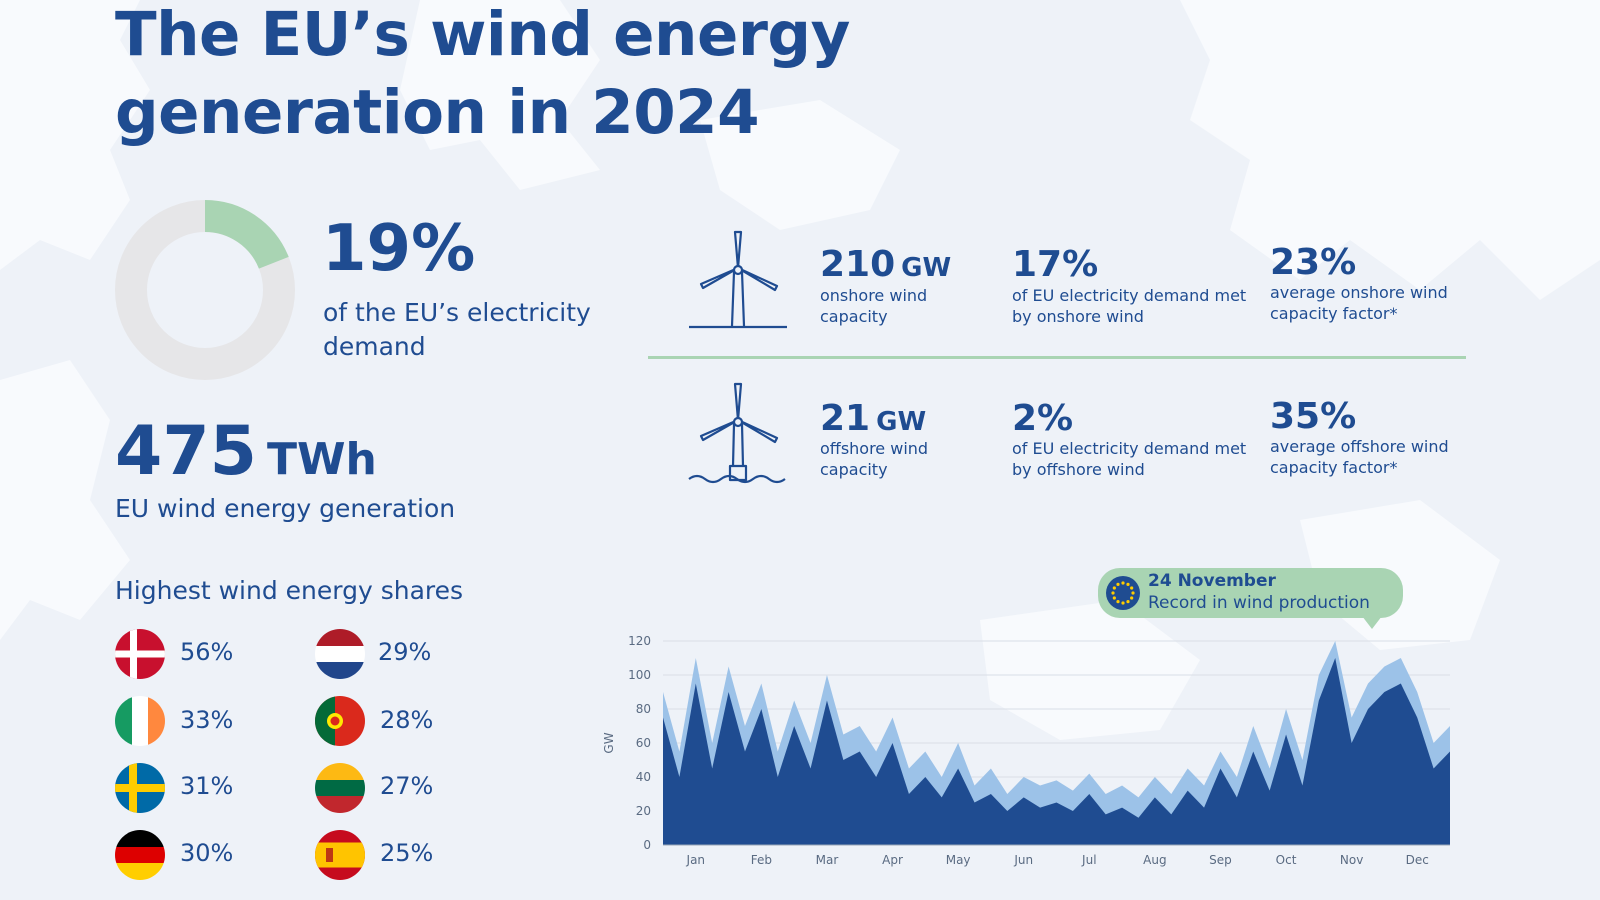 The height and width of the screenshot is (900, 1600). Describe the element at coordinates (1286, 860) in the screenshot. I see `x-tick-label: Oct` at that location.